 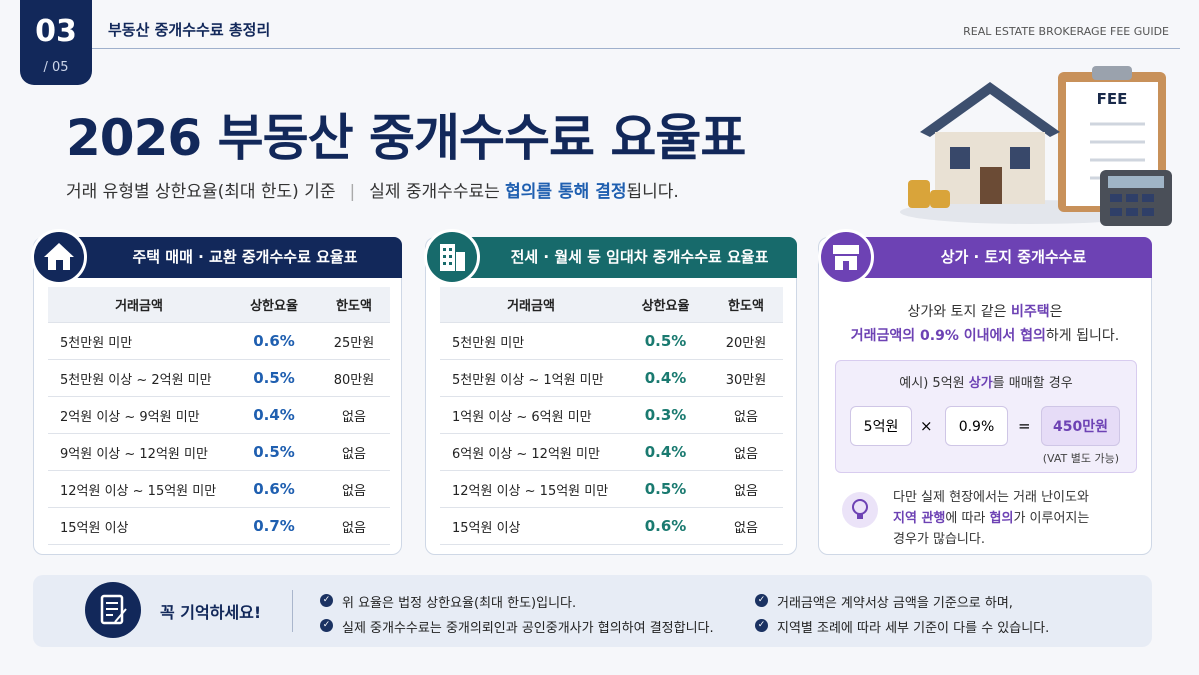 What do you see at coordinates (592, 611) in the screenshot?
I see `reminder-box` at bounding box center [592, 611].